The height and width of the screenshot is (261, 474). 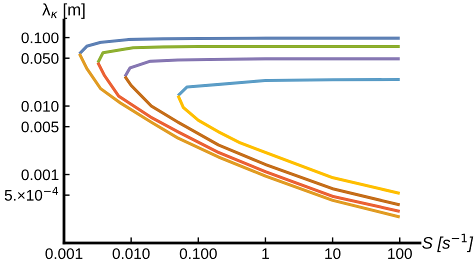 What do you see at coordinates (332, 254) in the screenshot?
I see `x-tick-label: 10` at bounding box center [332, 254].